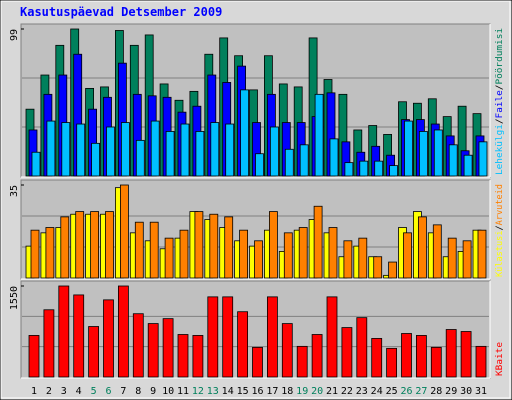 The height and width of the screenshot is (400, 512). What do you see at coordinates (287, 391) in the screenshot?
I see `x-tick-label: 18` at bounding box center [287, 391].